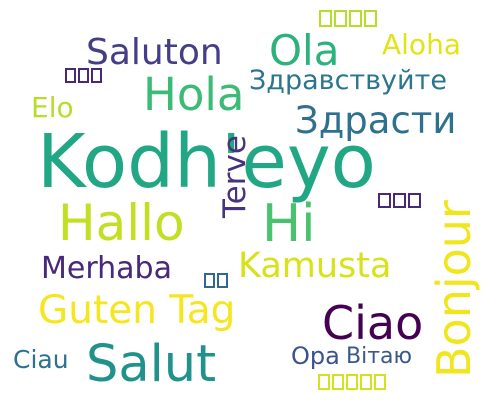 This screenshot has width=501, height=405. Describe the element at coordinates (289, 224) in the screenshot. I see `word-hi: Hi` at that location.